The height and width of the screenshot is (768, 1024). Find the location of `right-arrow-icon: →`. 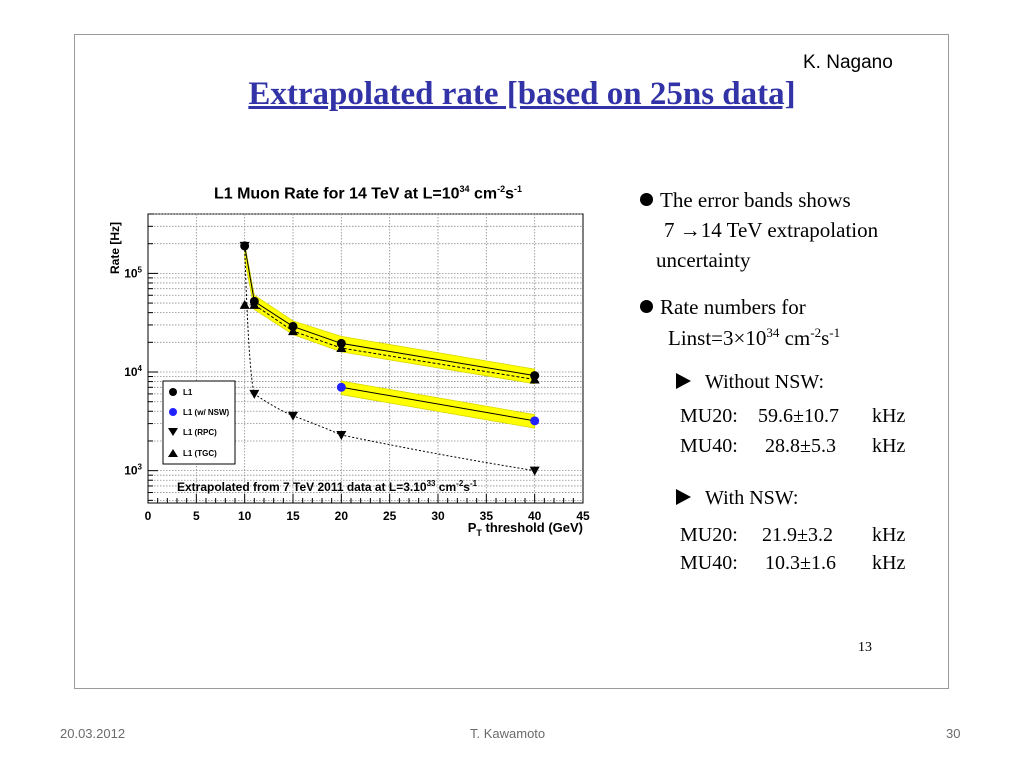

right-arrow-icon: → is located at coordinates (690, 230).